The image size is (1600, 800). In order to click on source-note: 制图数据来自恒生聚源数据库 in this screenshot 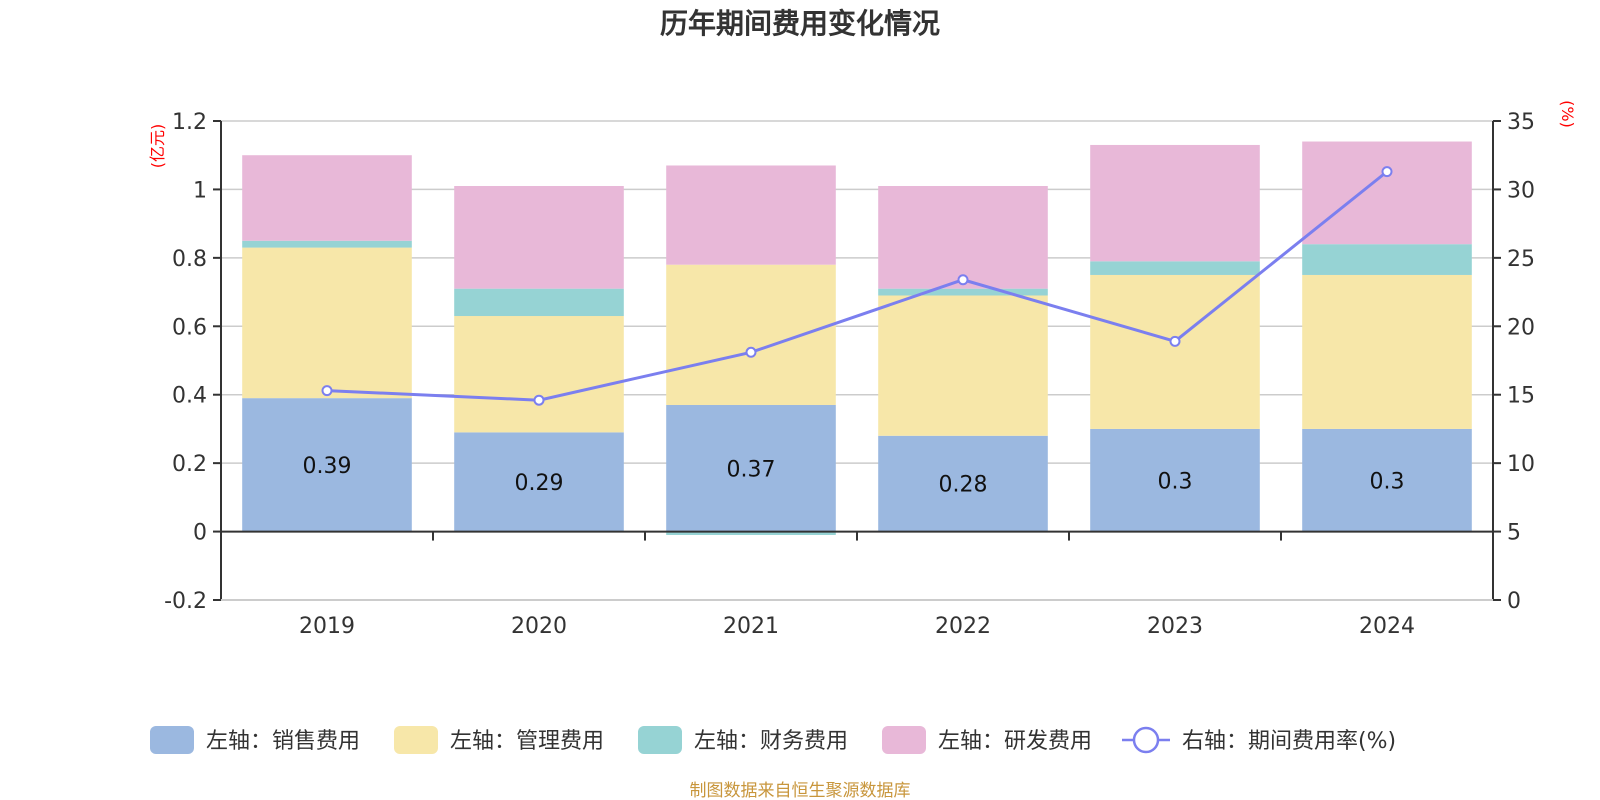, I will do `click(800, 790)`.